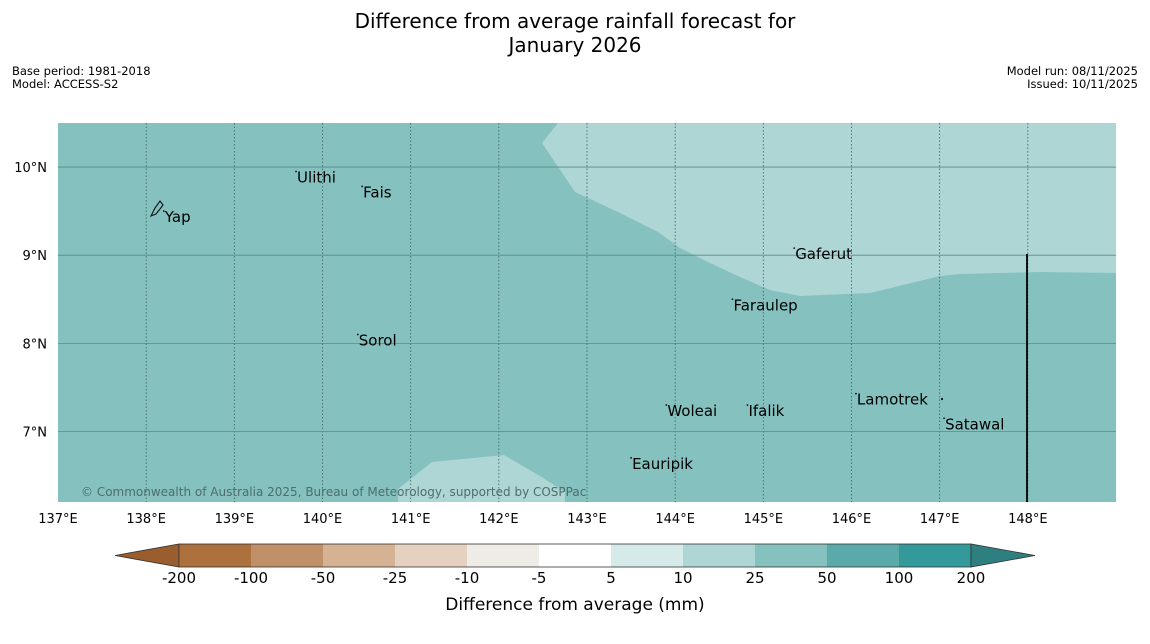 The height and width of the screenshot is (644, 1150). What do you see at coordinates (692, 411) in the screenshot?
I see `place-label: Woleai` at bounding box center [692, 411].